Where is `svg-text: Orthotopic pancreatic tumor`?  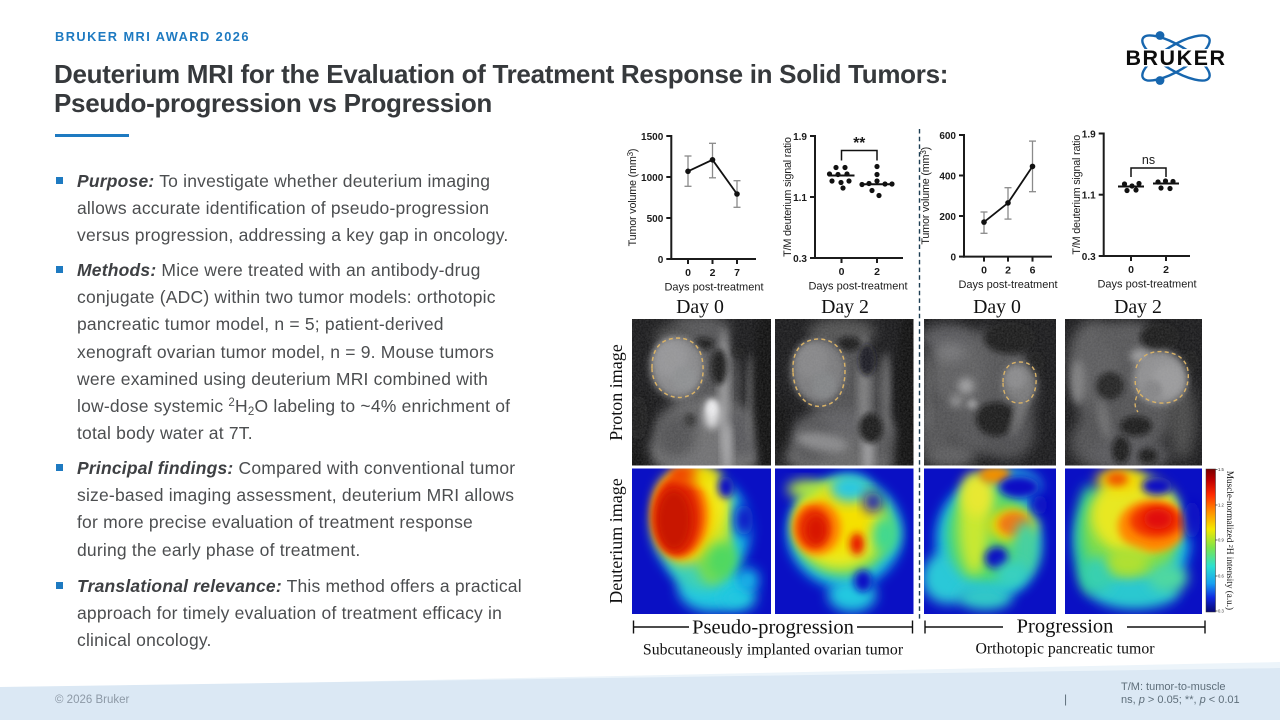
svg-text: Orthotopic pancreatic tumor is located at coordinates (1066, 649).